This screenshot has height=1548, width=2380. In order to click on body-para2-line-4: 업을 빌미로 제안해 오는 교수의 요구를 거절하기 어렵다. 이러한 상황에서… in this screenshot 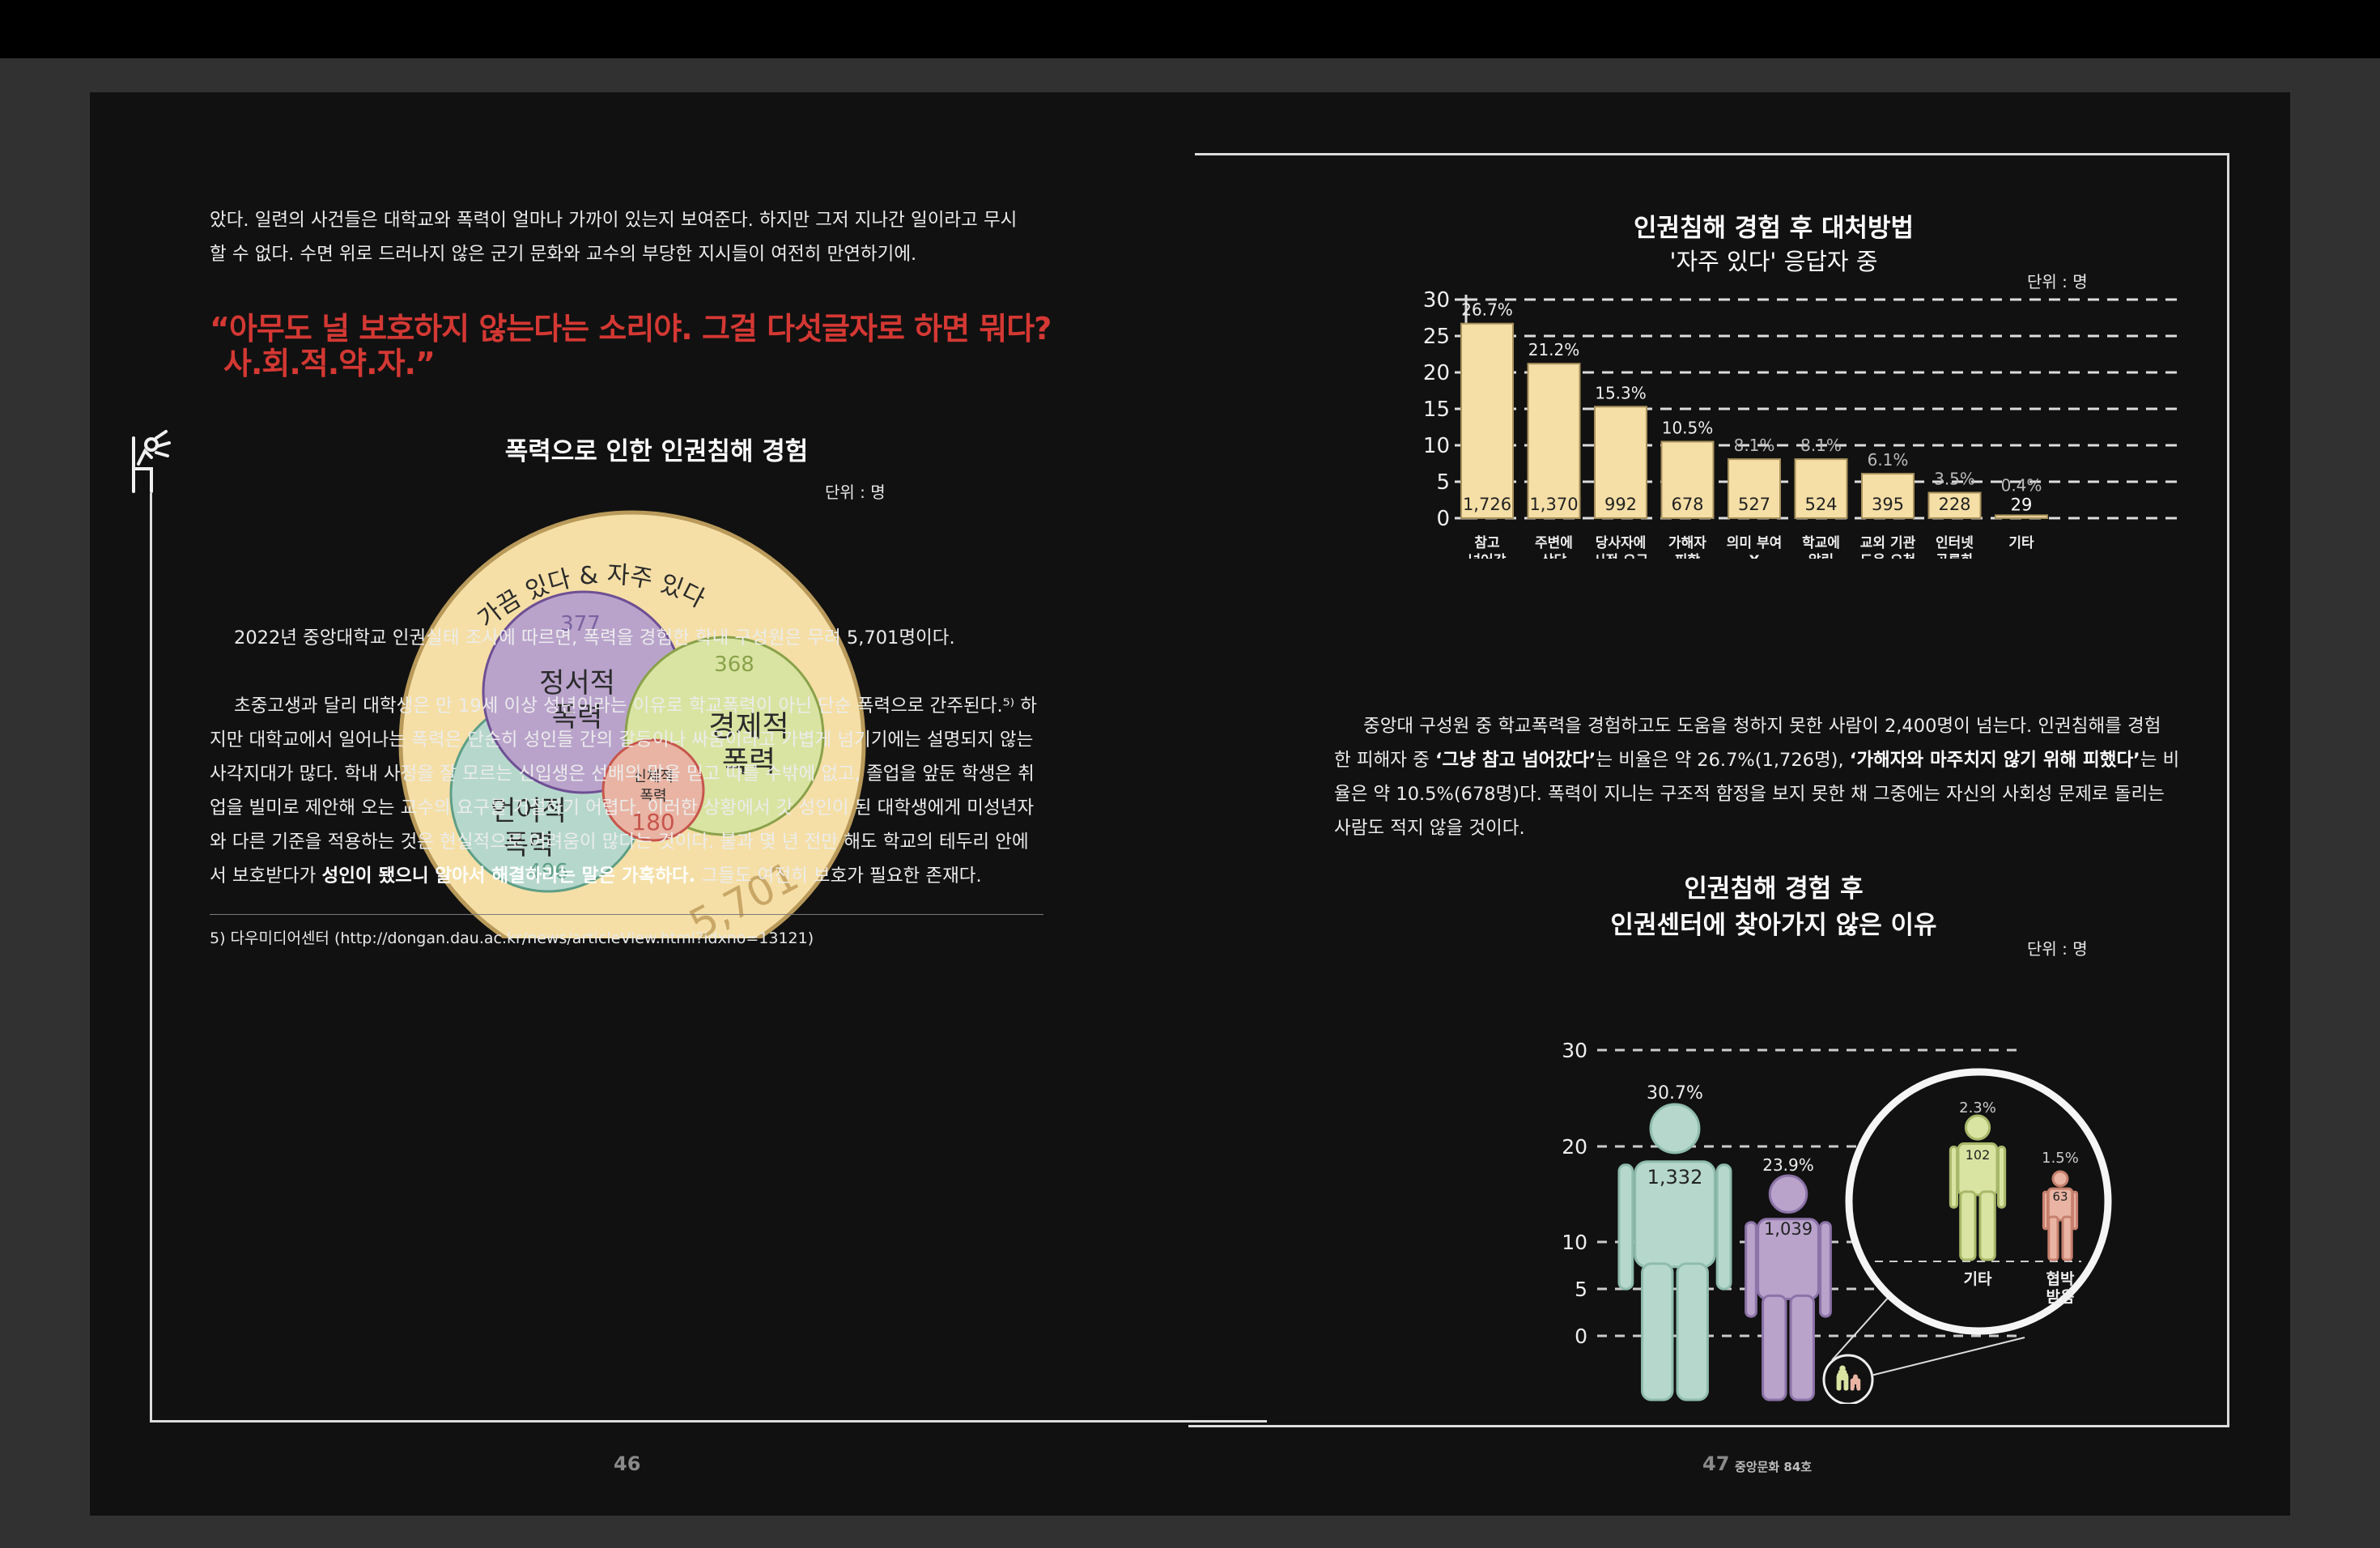, I will do `click(622, 808)`.